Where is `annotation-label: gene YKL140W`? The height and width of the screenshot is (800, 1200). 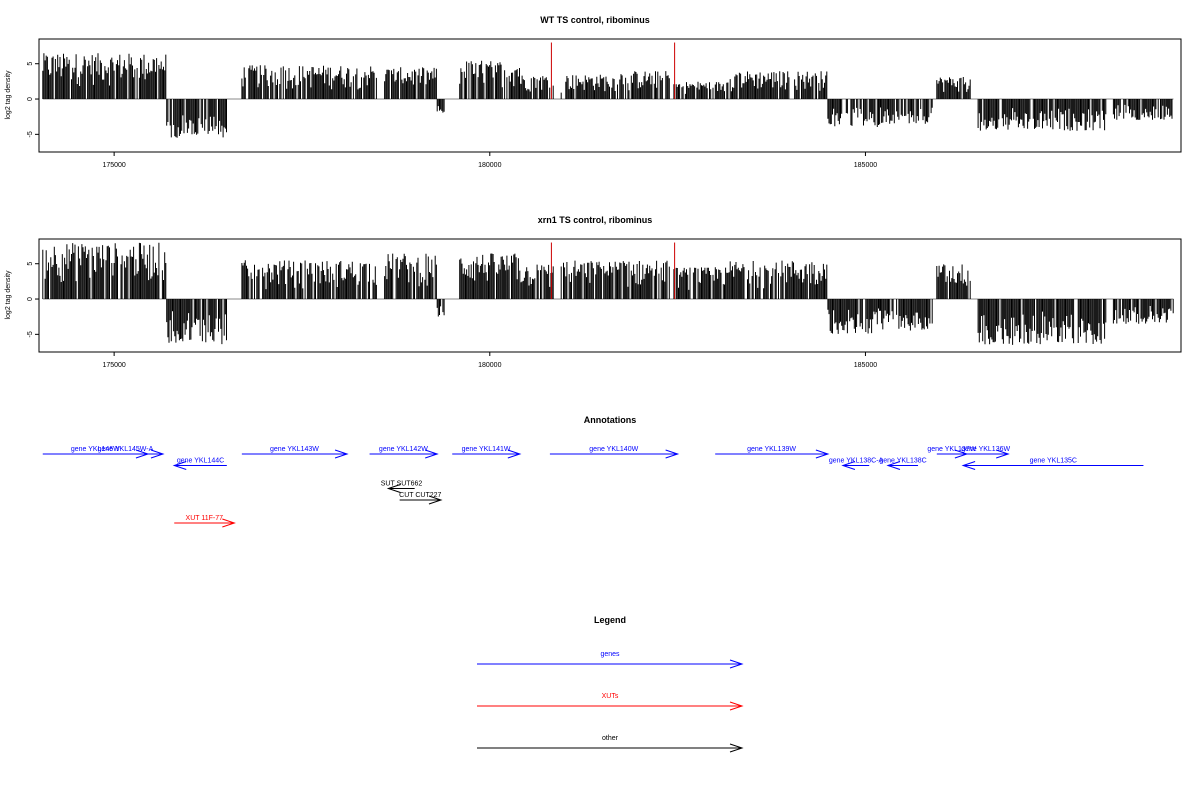
annotation-label: gene YKL140W is located at coordinates (613, 449).